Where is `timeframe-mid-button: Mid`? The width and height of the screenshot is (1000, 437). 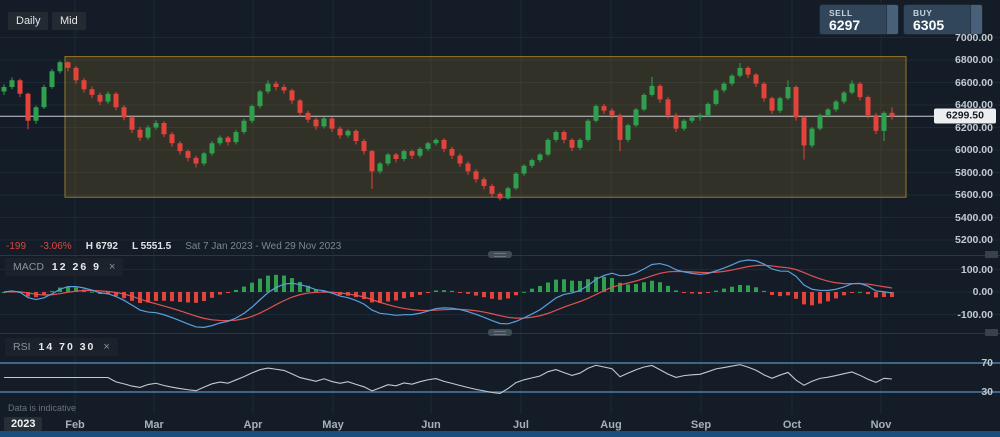
timeframe-mid-button: Mid is located at coordinates (69, 21).